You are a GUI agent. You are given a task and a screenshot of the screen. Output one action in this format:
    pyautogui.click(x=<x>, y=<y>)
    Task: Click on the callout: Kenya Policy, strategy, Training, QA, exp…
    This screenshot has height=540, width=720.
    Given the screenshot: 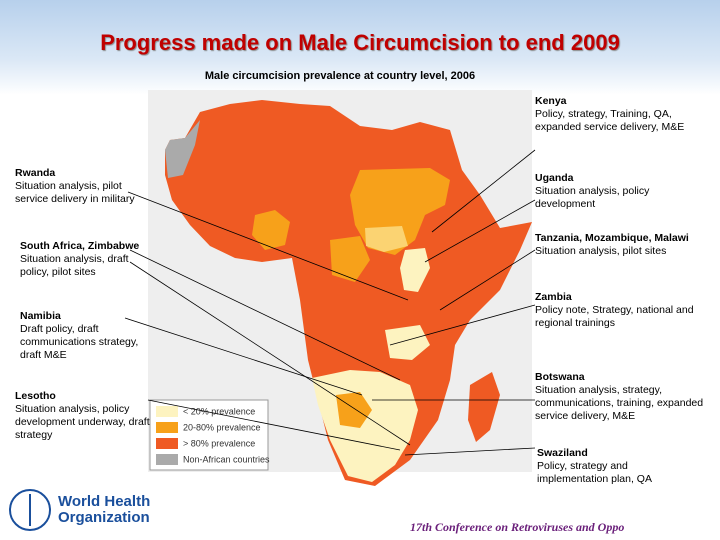 What is the action you would take?
    pyautogui.click(x=625, y=114)
    